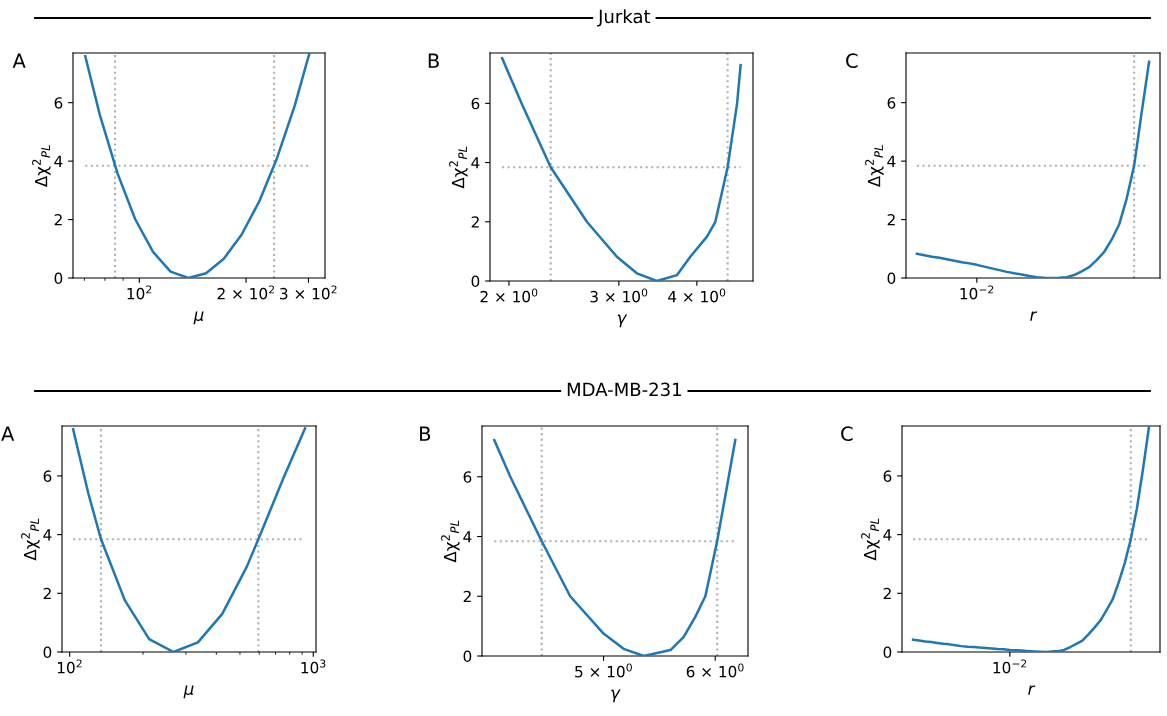 The image size is (1167, 716). What do you see at coordinates (624, 18) in the screenshot?
I see `chart-subtitle: Jurkat` at bounding box center [624, 18].